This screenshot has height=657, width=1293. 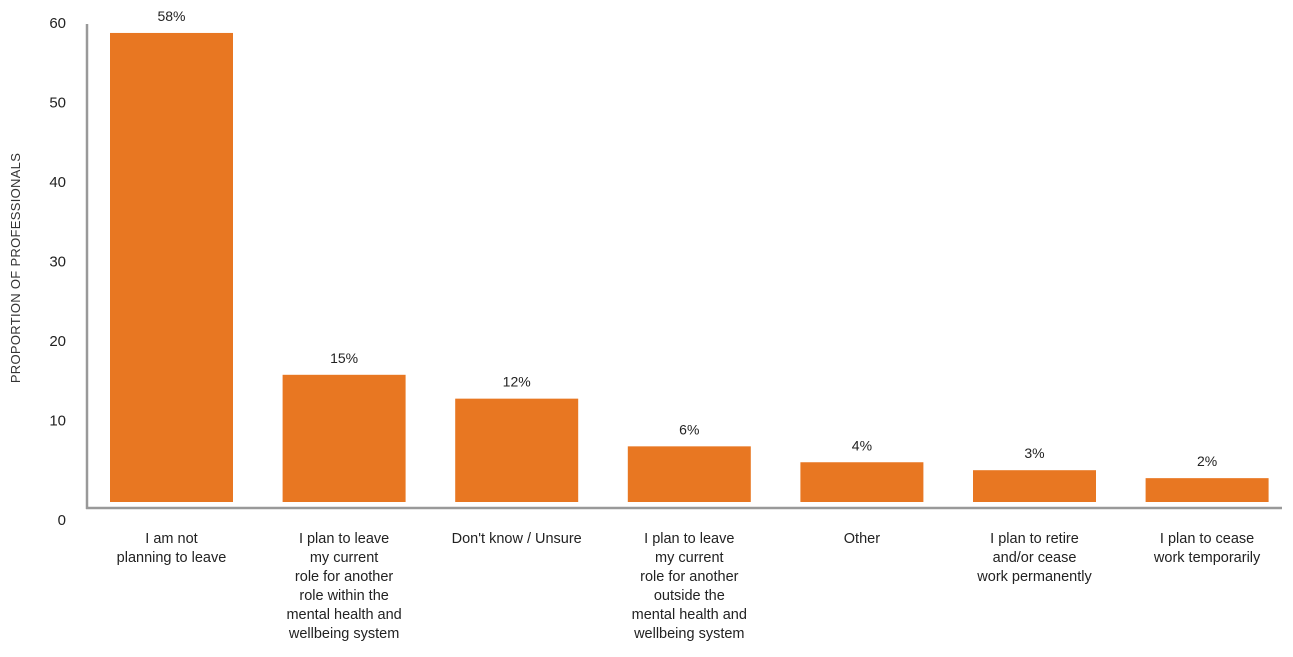 I want to click on x-tick-label-line: role within the, so click(x=343, y=596).